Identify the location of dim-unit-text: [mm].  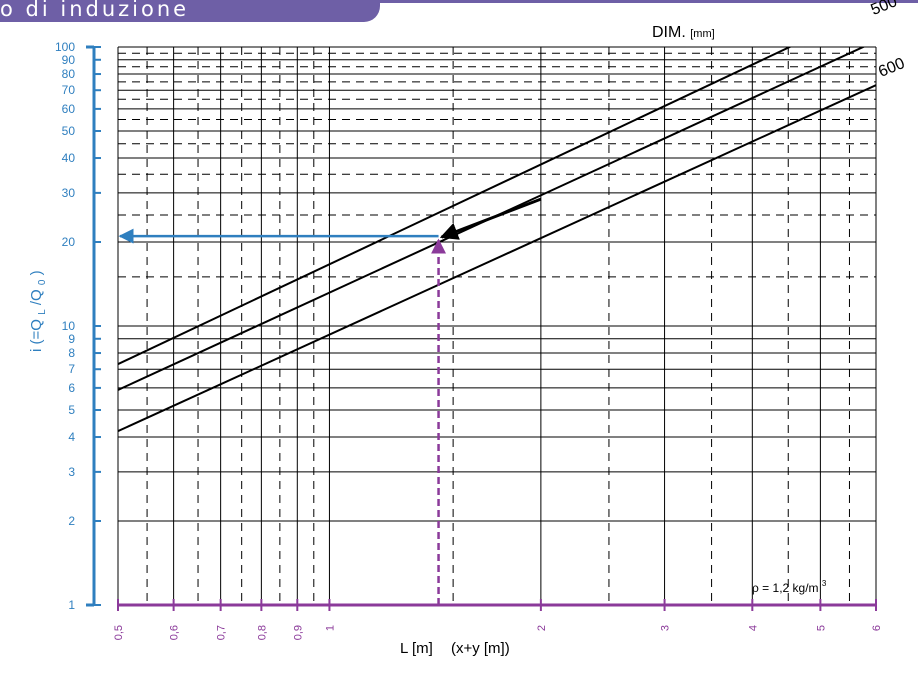
(702, 34).